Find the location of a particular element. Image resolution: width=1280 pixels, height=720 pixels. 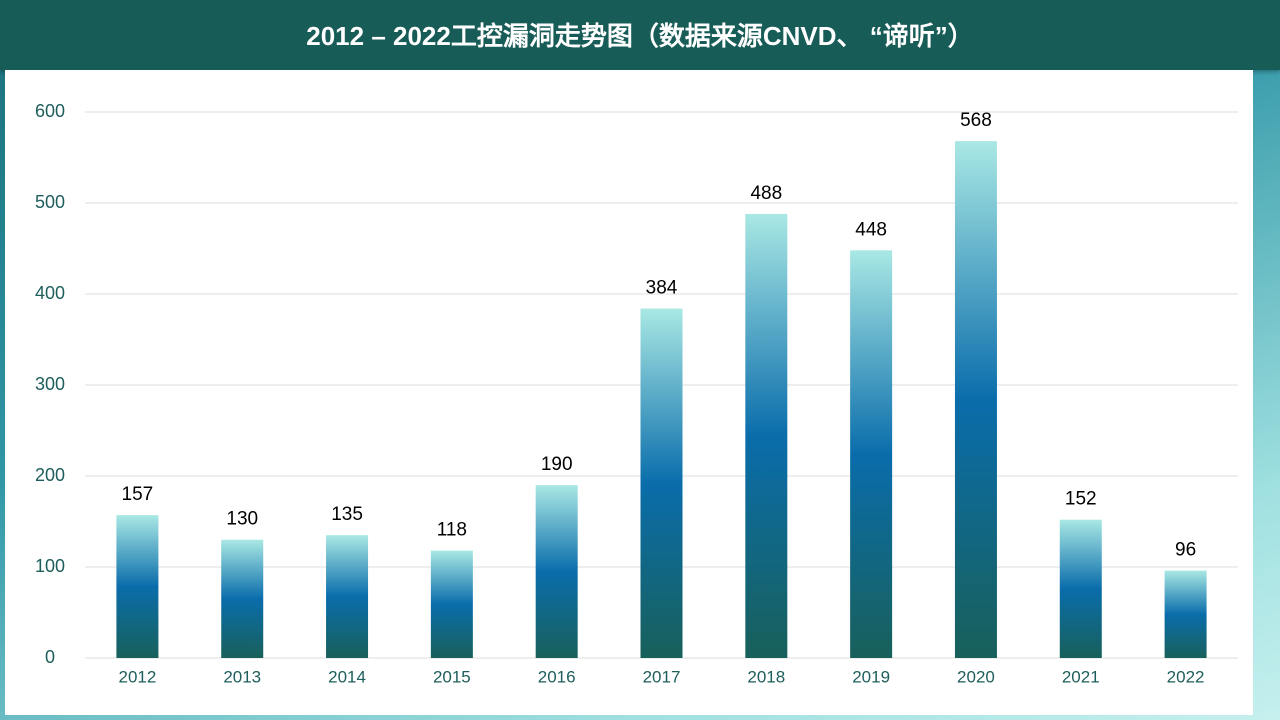

x-tick-label: 2012 is located at coordinates (137, 676).